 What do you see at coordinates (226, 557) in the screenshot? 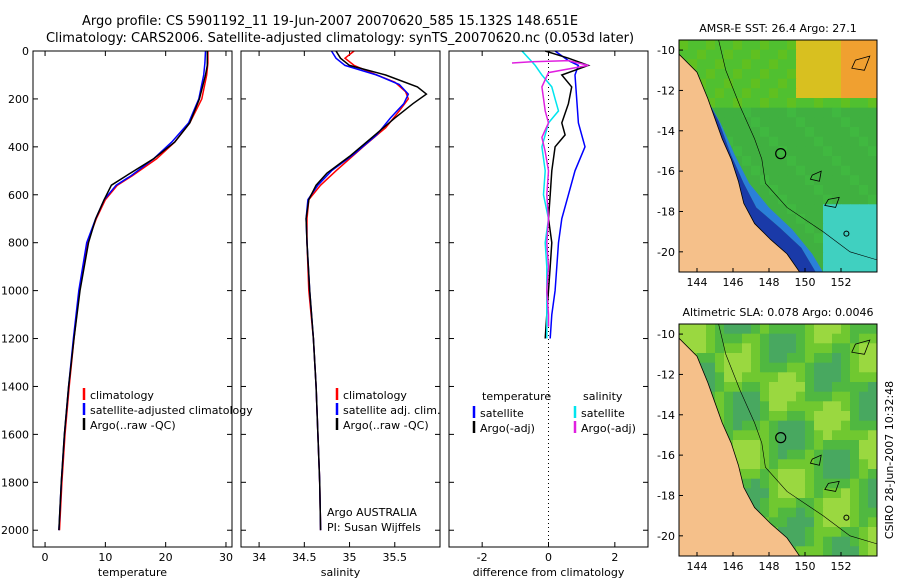
I see `x-tick-label: 30` at bounding box center [226, 557].